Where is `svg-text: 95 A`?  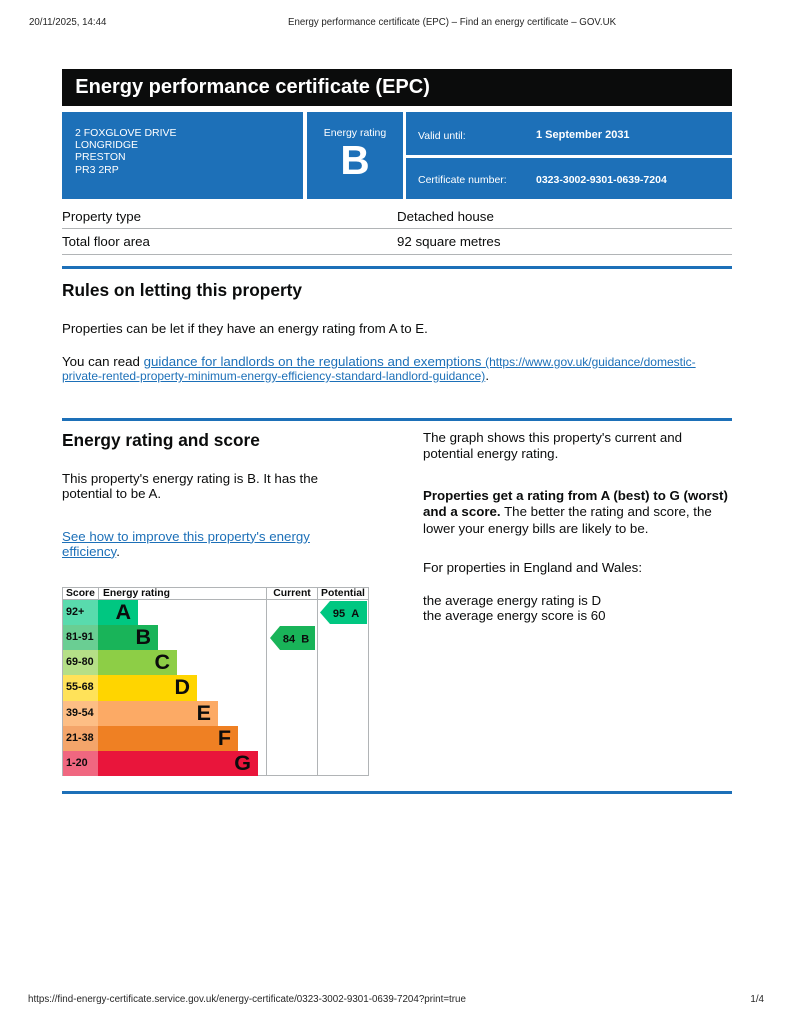
svg-text: 95 A is located at coordinates (346, 614).